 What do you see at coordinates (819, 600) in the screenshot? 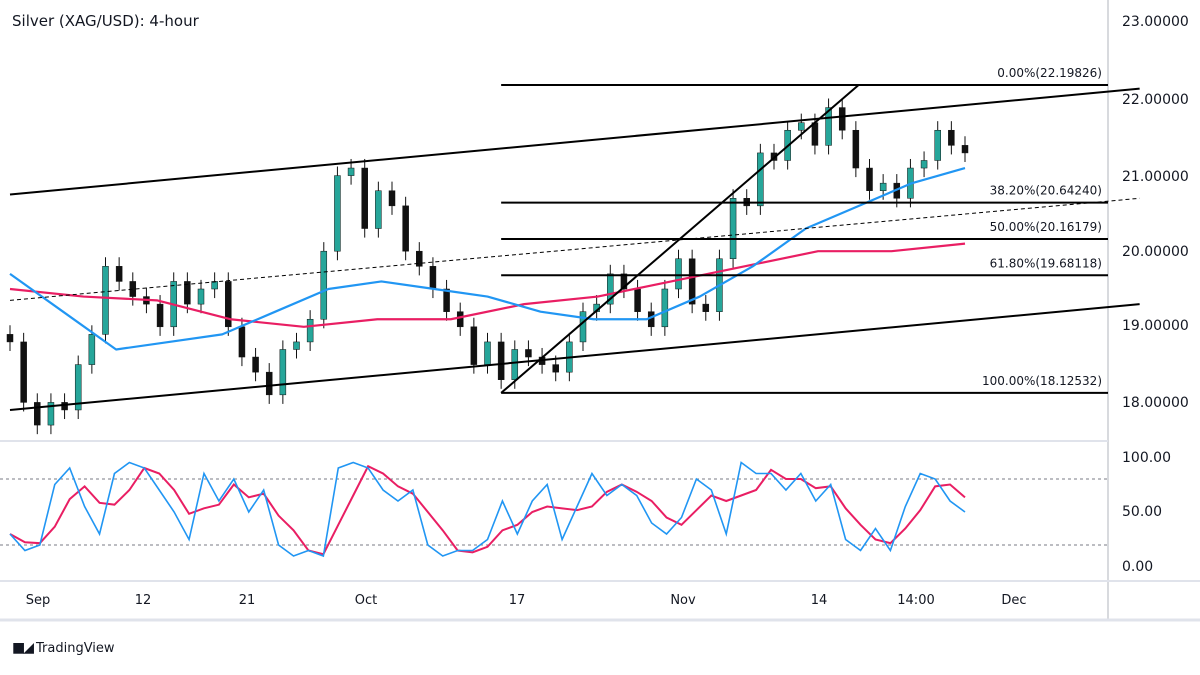
I see `x-tick-label: 14` at bounding box center [819, 600].